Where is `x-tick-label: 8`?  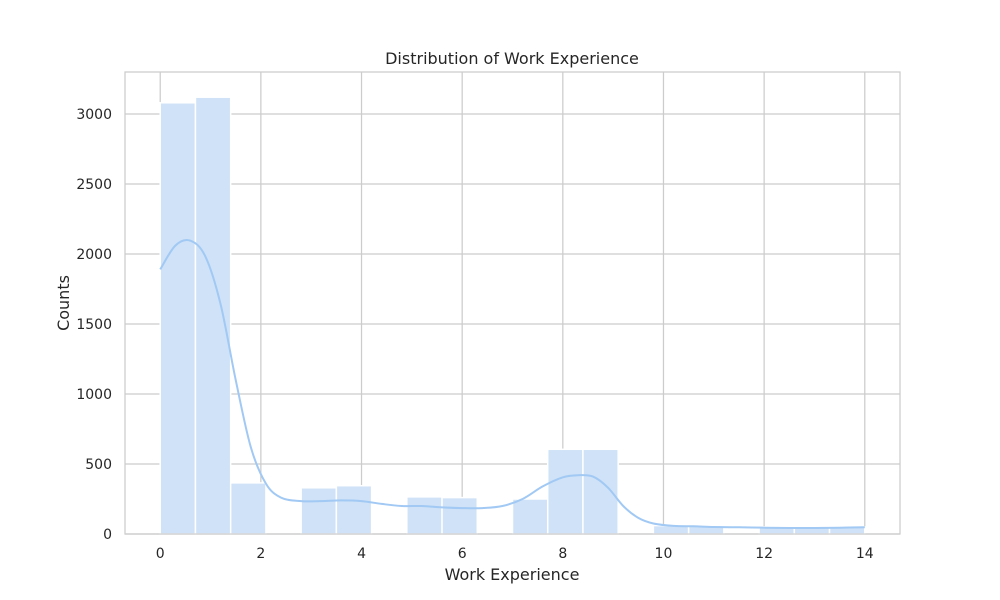
x-tick-label: 8 is located at coordinates (562, 554).